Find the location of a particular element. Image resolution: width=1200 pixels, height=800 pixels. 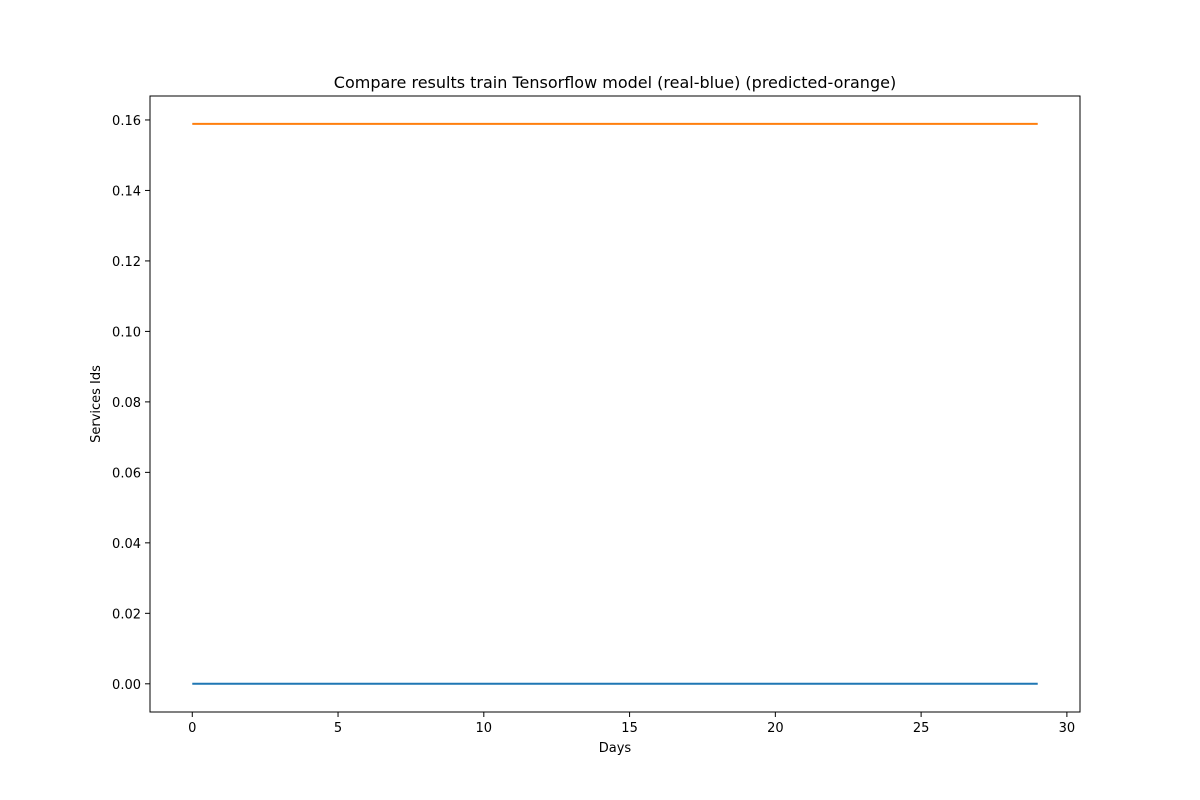

x-tick-label: 20 is located at coordinates (775, 728).